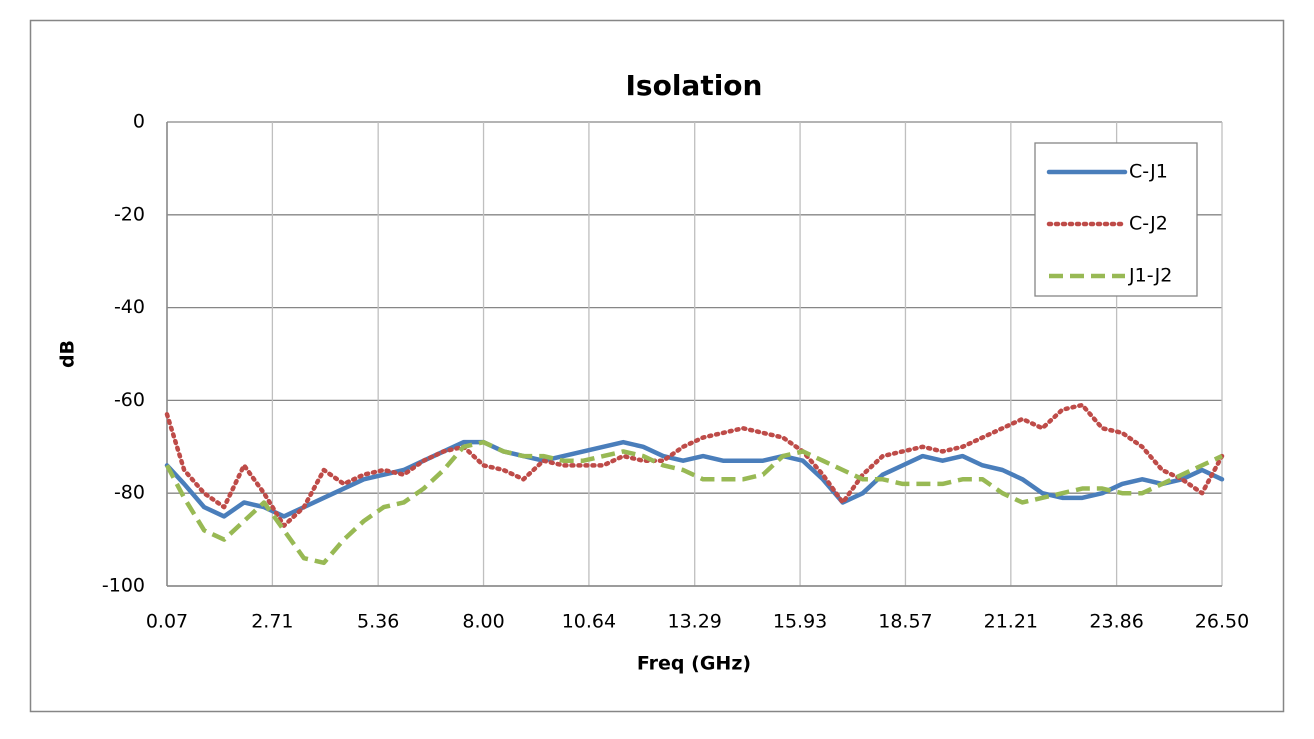 This screenshot has width=1314, height=739. Describe the element at coordinates (129, 307) in the screenshot. I see `y-tick-label: -40` at that location.